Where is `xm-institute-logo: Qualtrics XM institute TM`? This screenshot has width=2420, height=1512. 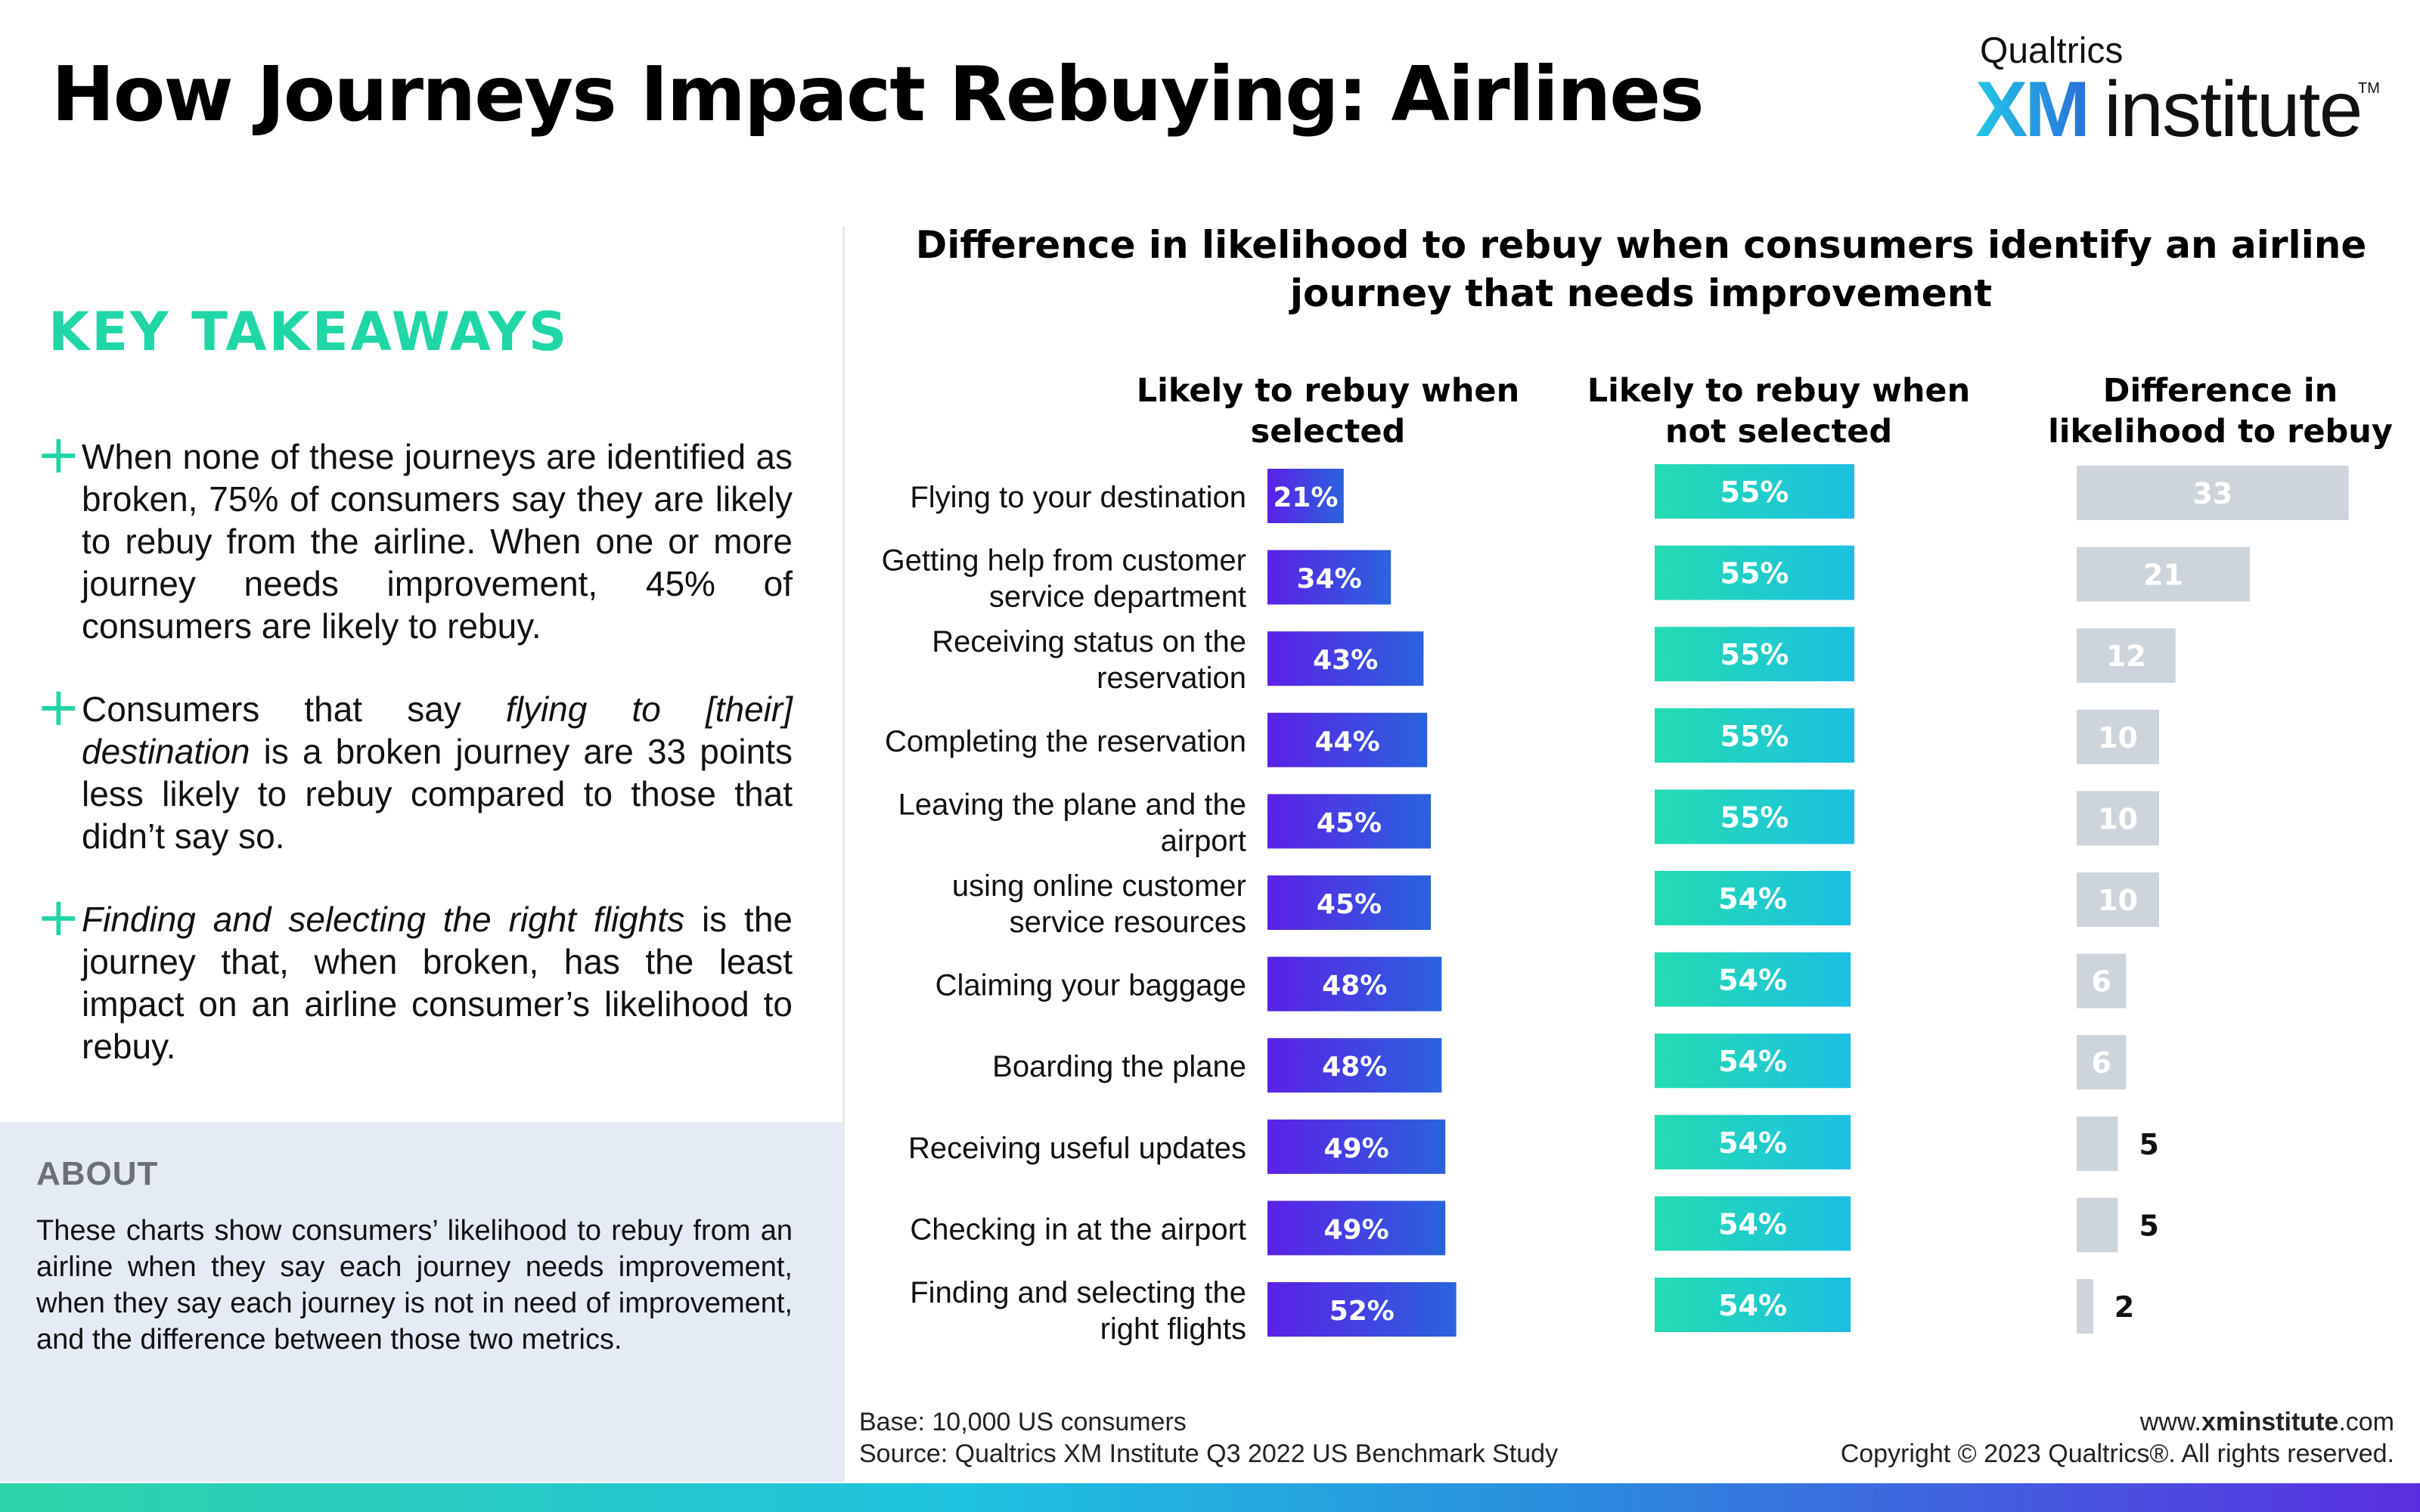 xm-institute-logo: Qualtrics XM institute TM is located at coordinates (2179, 91).